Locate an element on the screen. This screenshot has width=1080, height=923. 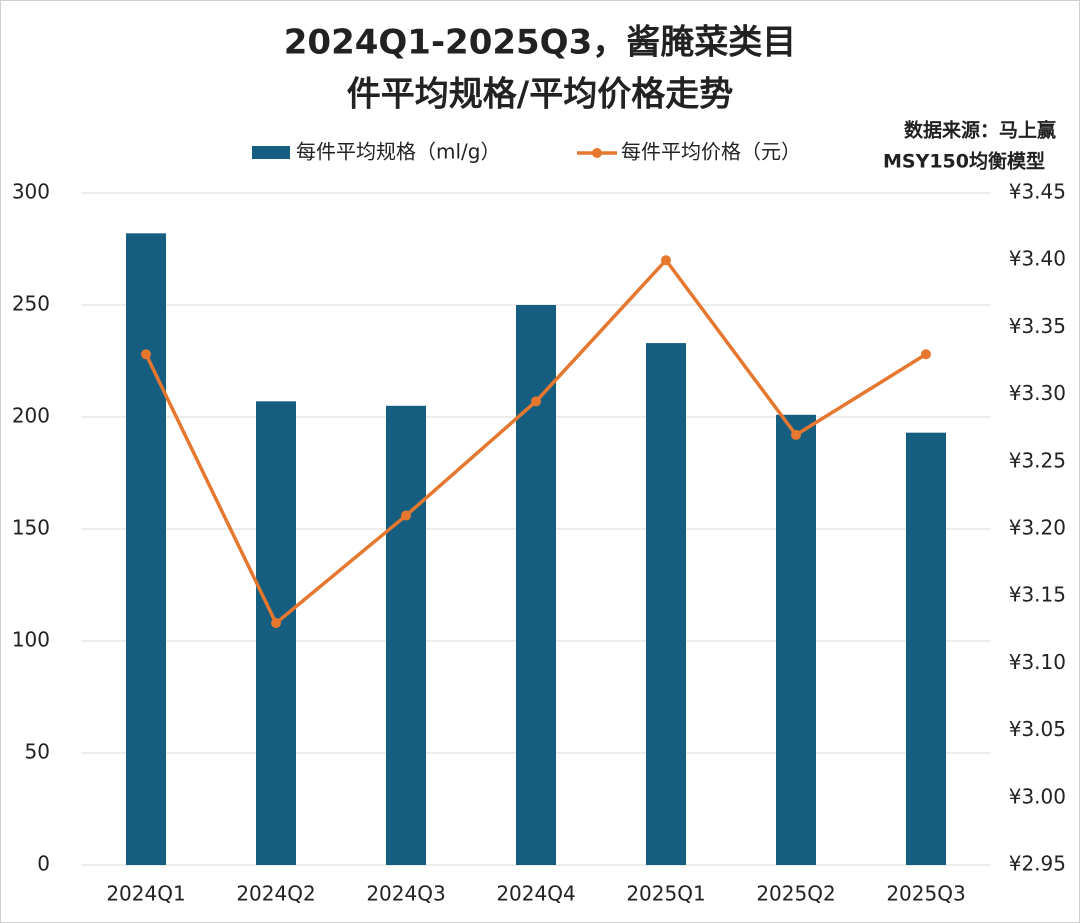
y2-tick-label: ¥3.15 is located at coordinates (1037, 595).